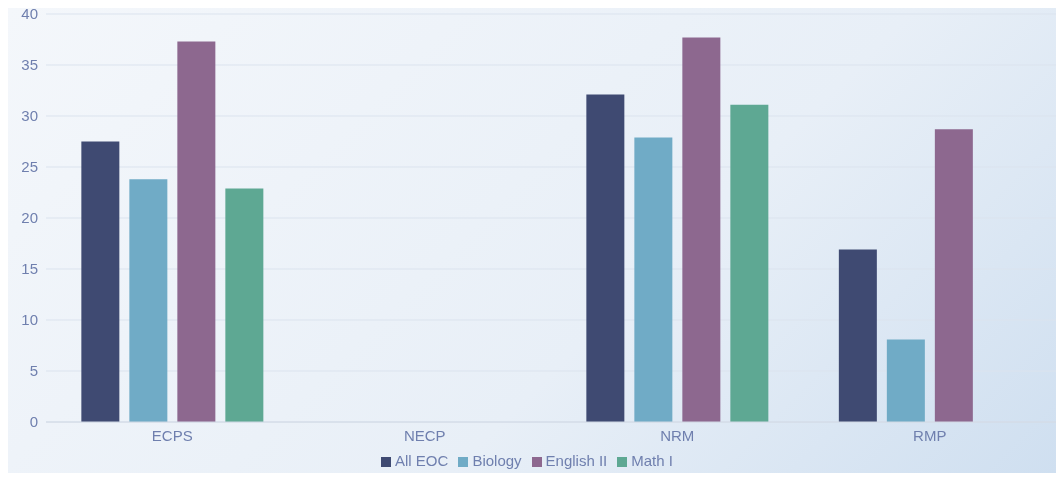 The image size is (1064, 481). I want to click on legend-label: English II, so click(576, 460).